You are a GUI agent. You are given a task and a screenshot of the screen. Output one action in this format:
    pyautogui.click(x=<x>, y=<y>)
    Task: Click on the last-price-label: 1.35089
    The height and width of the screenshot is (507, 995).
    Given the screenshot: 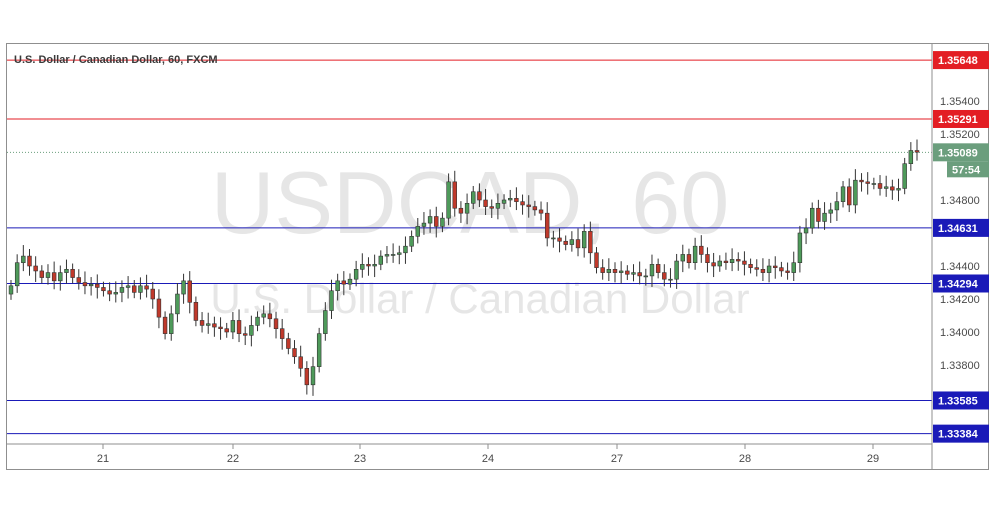 What is the action you would take?
    pyautogui.click(x=958, y=153)
    